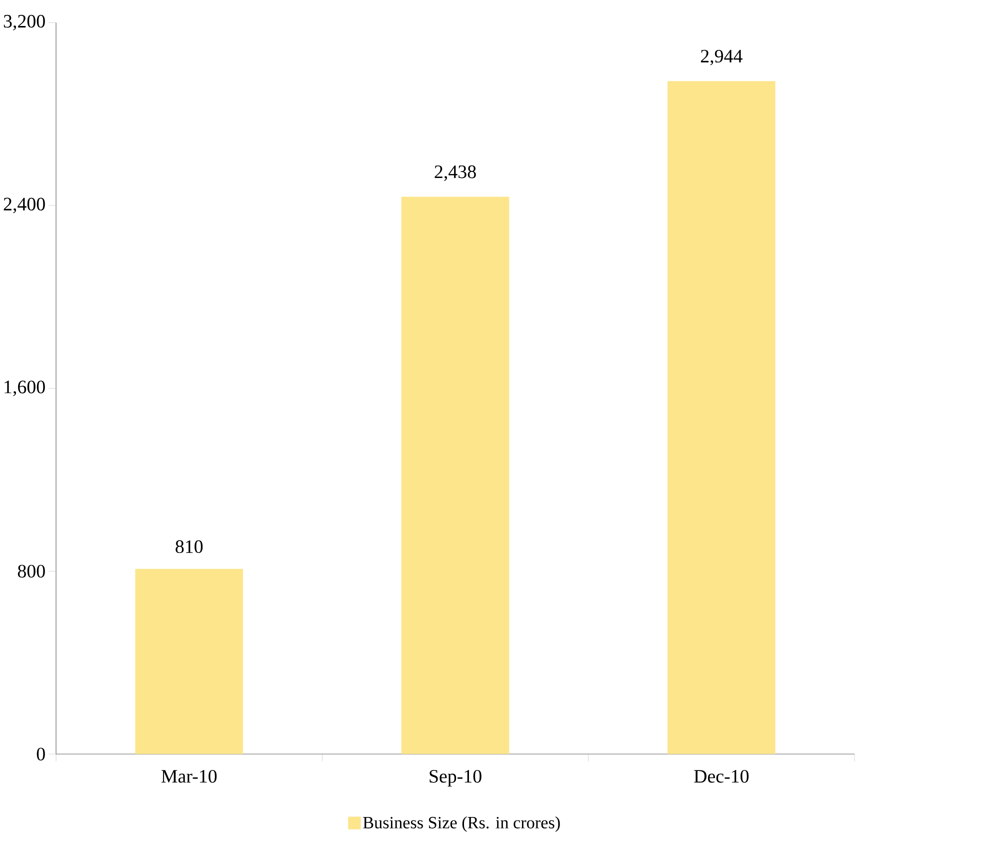 This screenshot has height=851, width=993. I want to click on data-label: 810, so click(189, 547).